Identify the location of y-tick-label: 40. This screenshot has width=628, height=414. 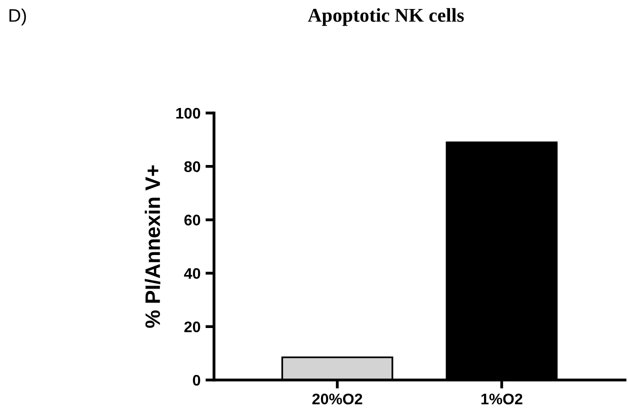
(192, 273).